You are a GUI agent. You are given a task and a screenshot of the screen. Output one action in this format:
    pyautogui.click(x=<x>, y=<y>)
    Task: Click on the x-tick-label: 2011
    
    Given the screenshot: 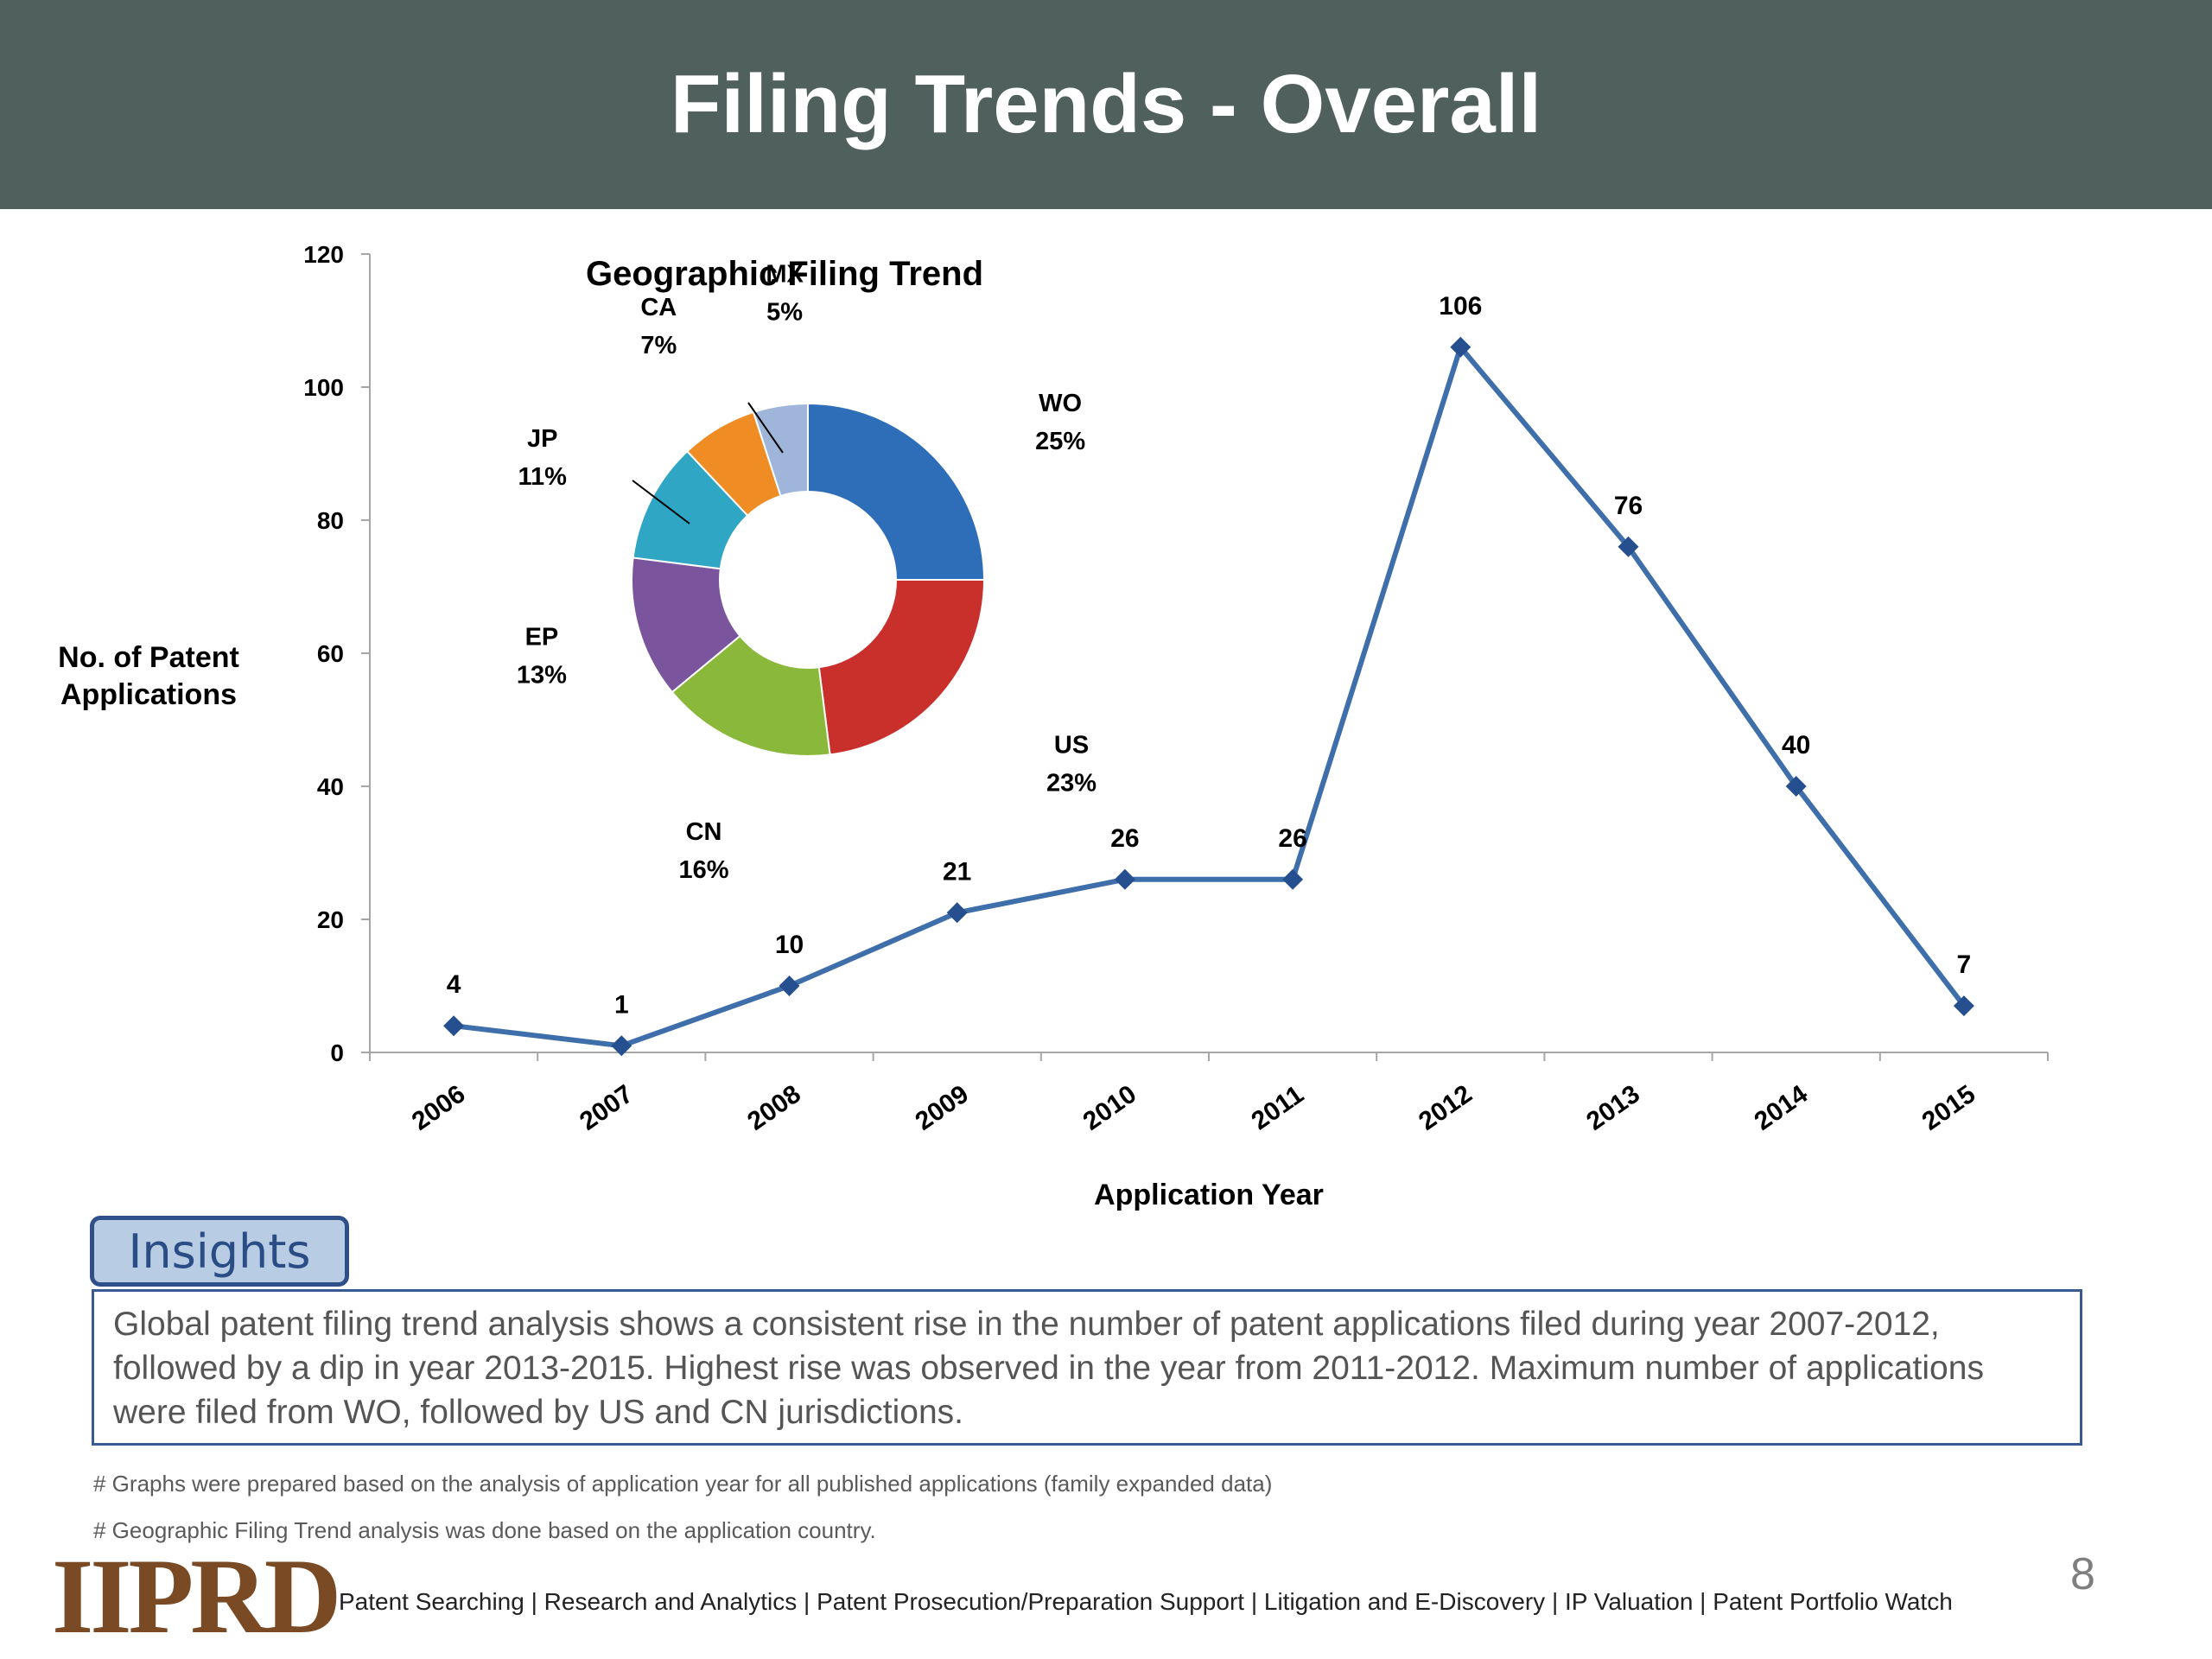 What is the action you would take?
    pyautogui.click(x=1278, y=1107)
    